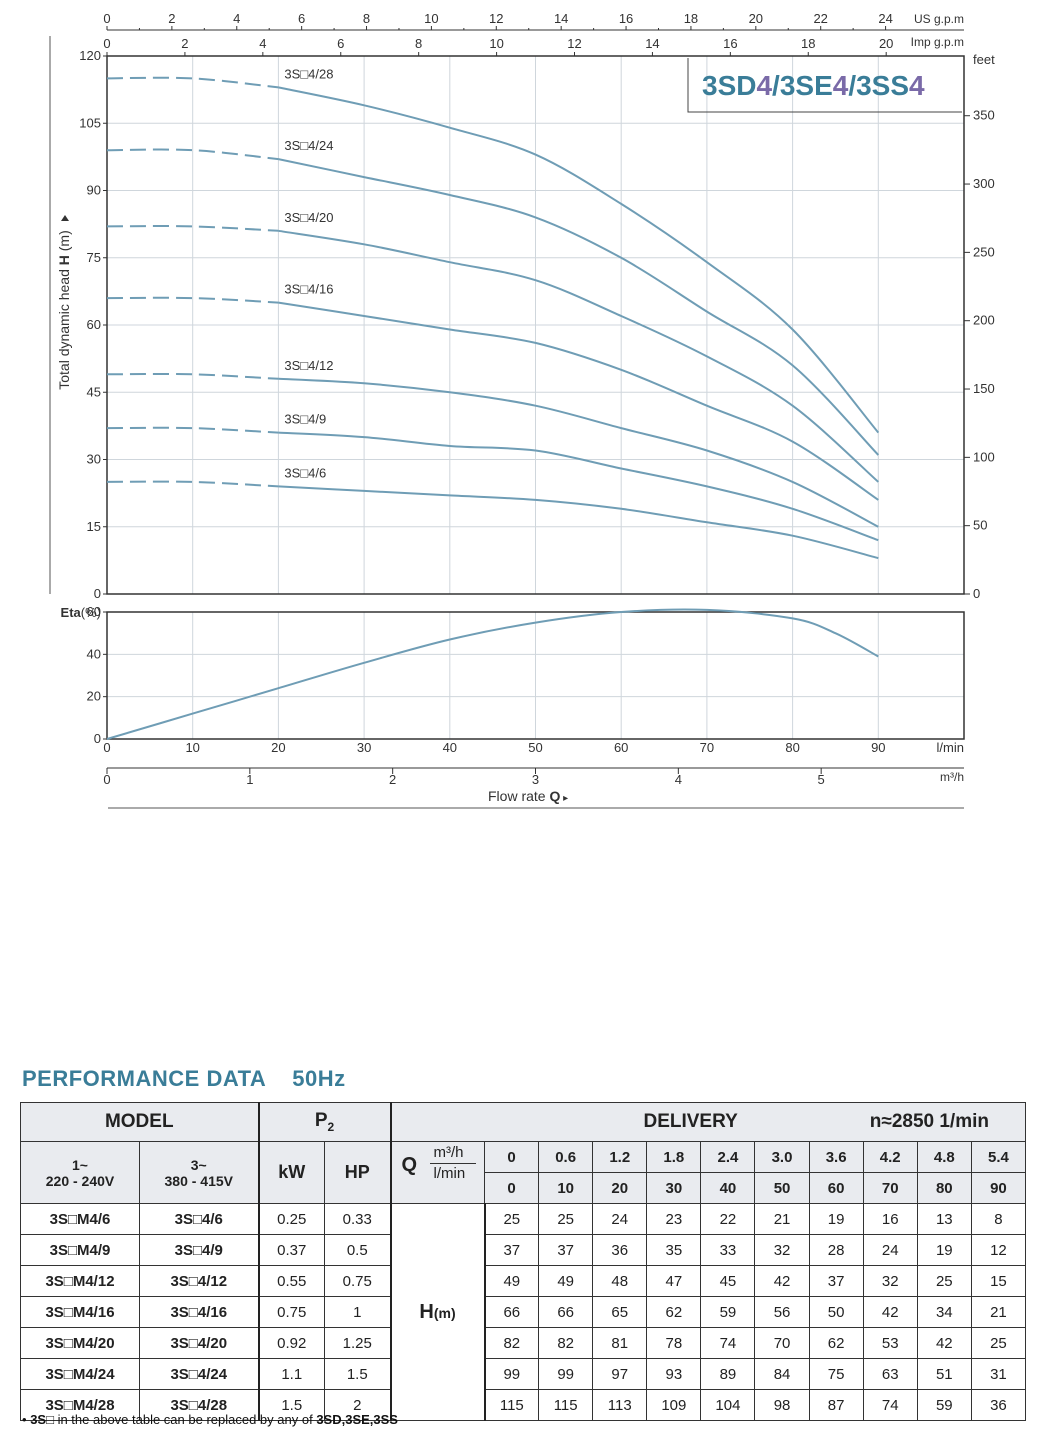 Image resolution: width=1038 pixels, height=1434 pixels. What do you see at coordinates (566, 1188) in the screenshot?
I see `lmin-value-1: 10` at bounding box center [566, 1188].